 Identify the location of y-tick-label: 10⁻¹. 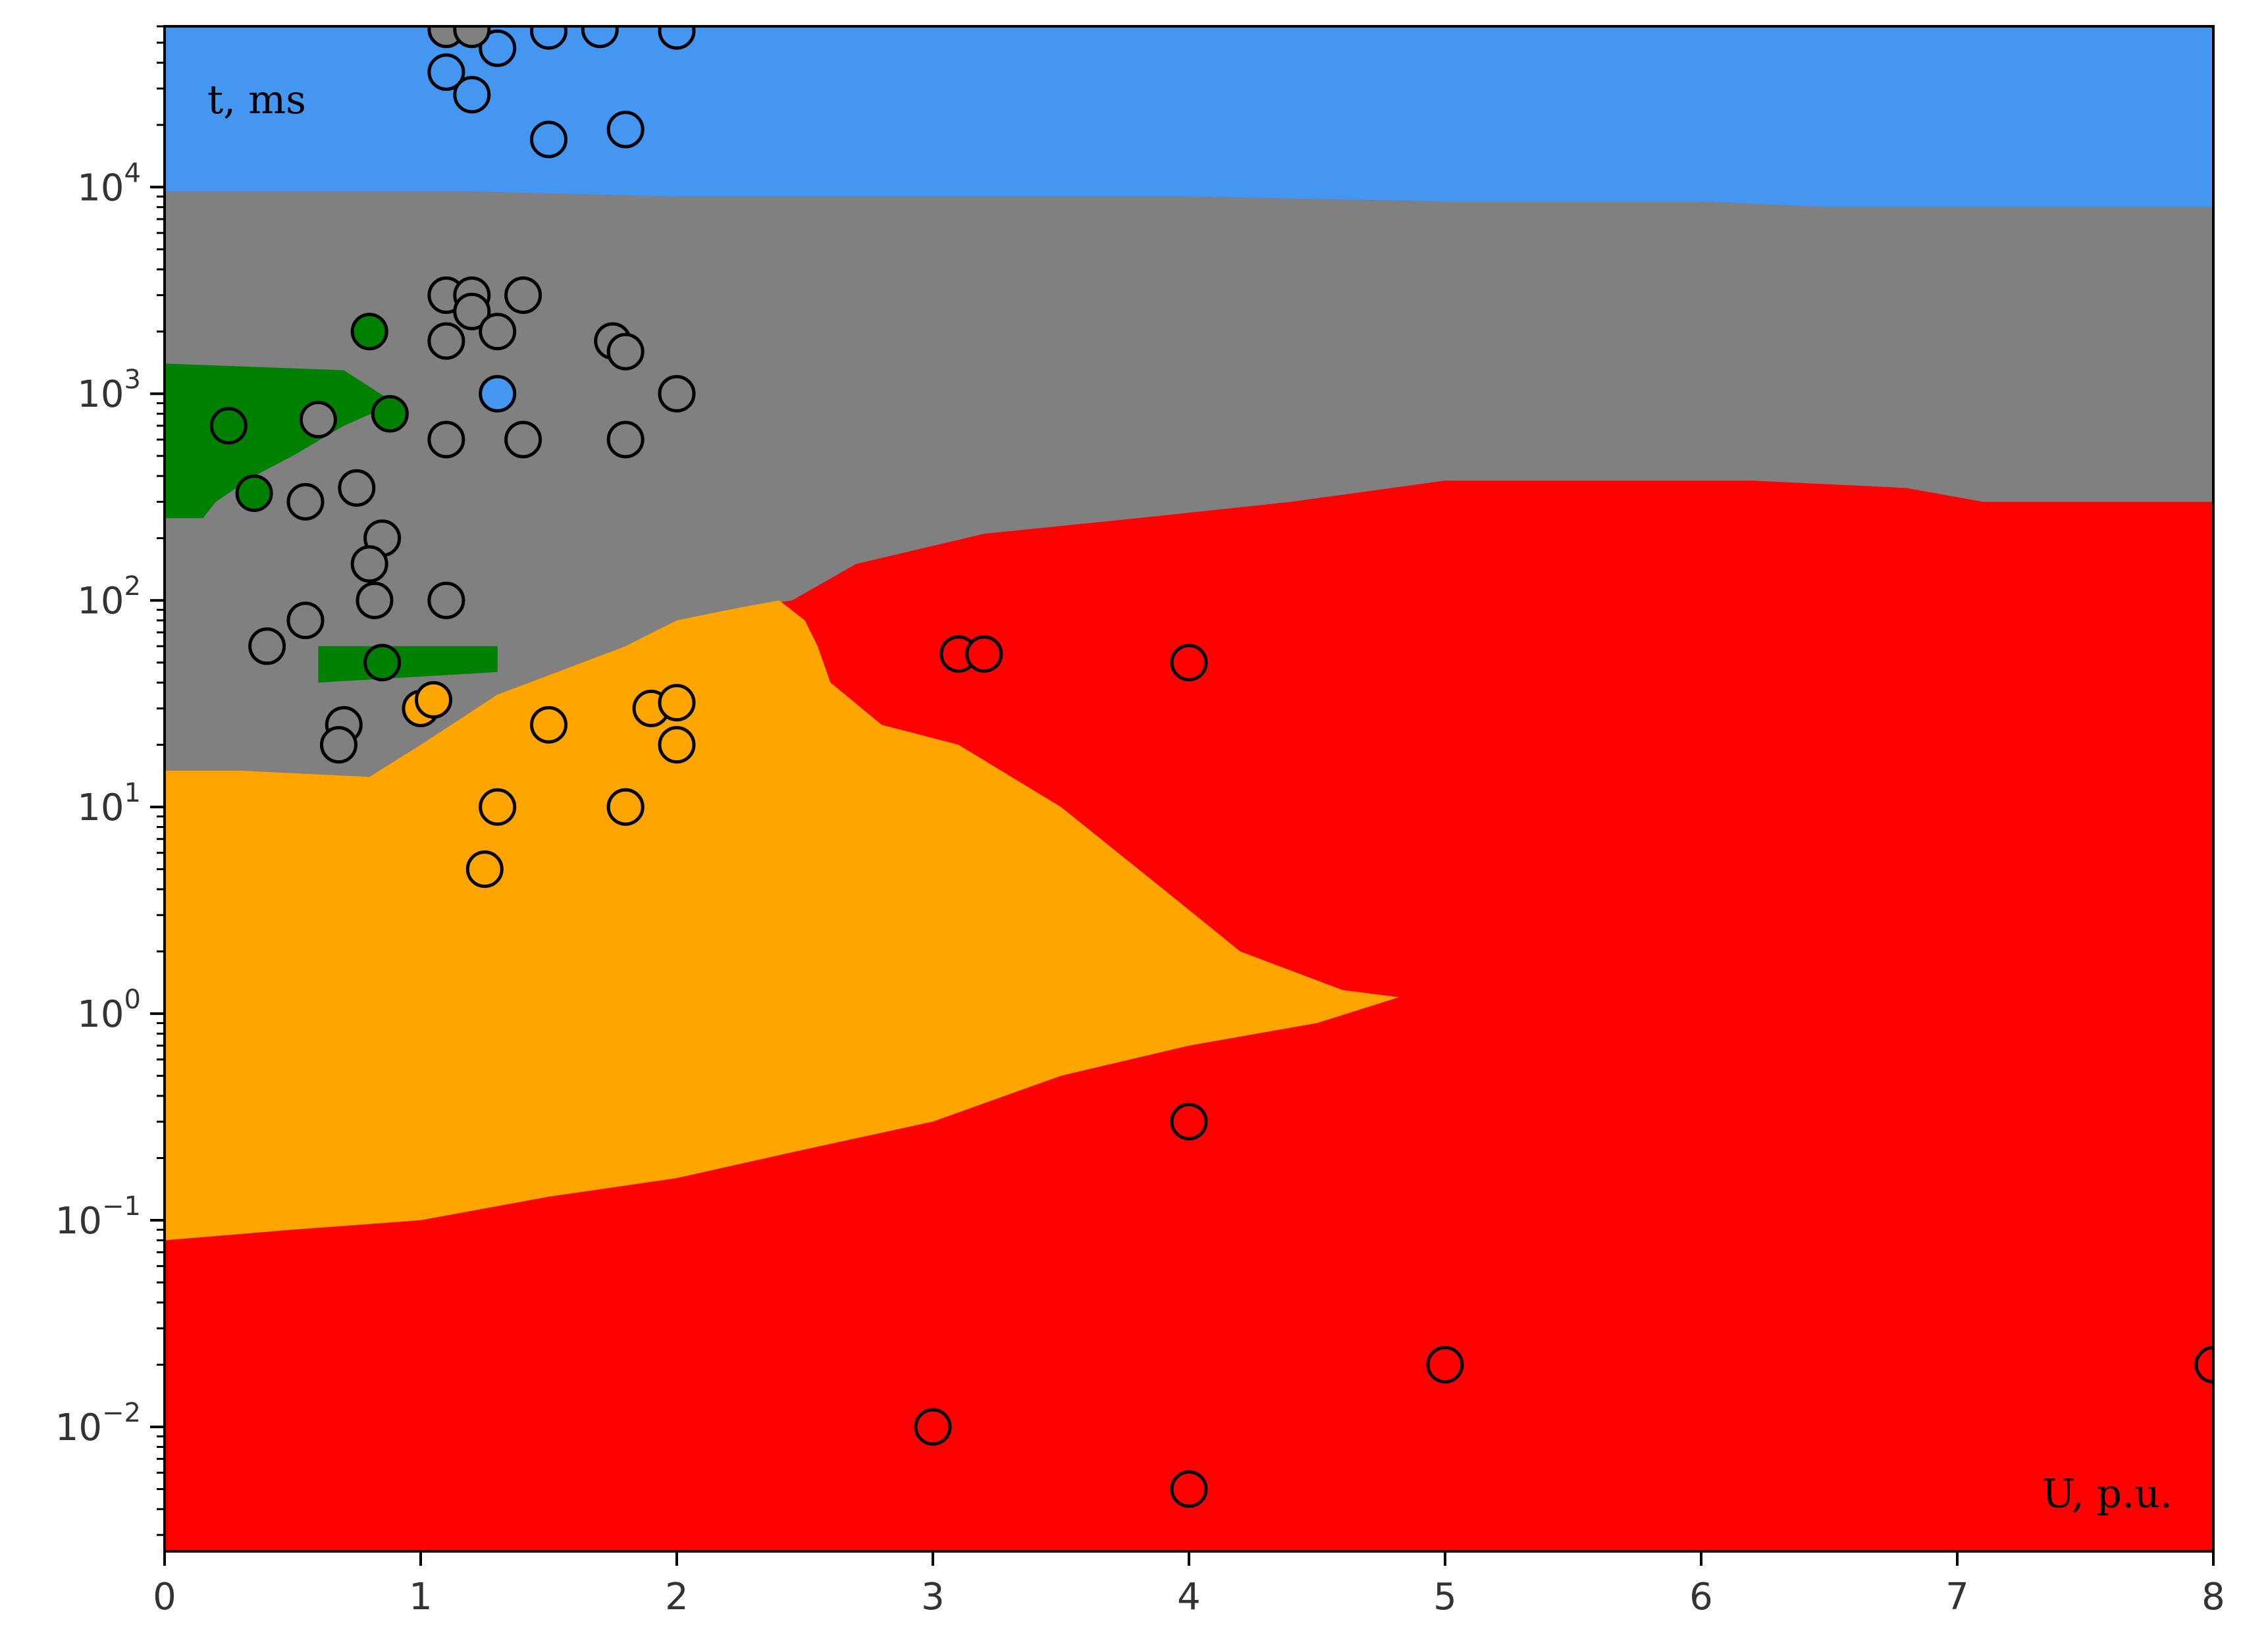
(98, 1217).